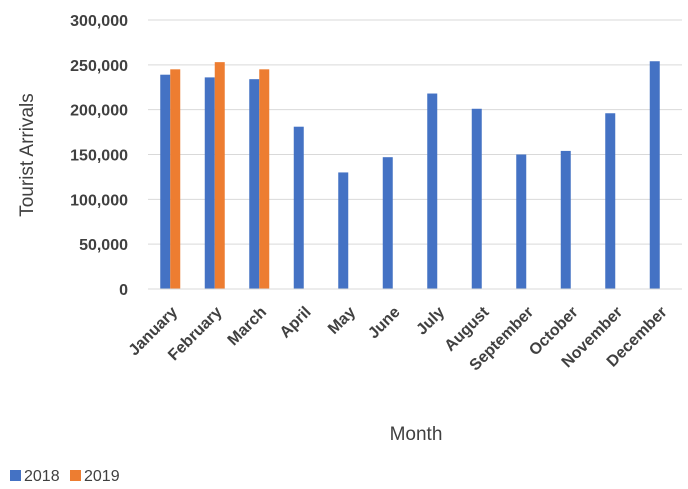 The height and width of the screenshot is (489, 688). I want to click on bar-2018-february, so click(209, 183).